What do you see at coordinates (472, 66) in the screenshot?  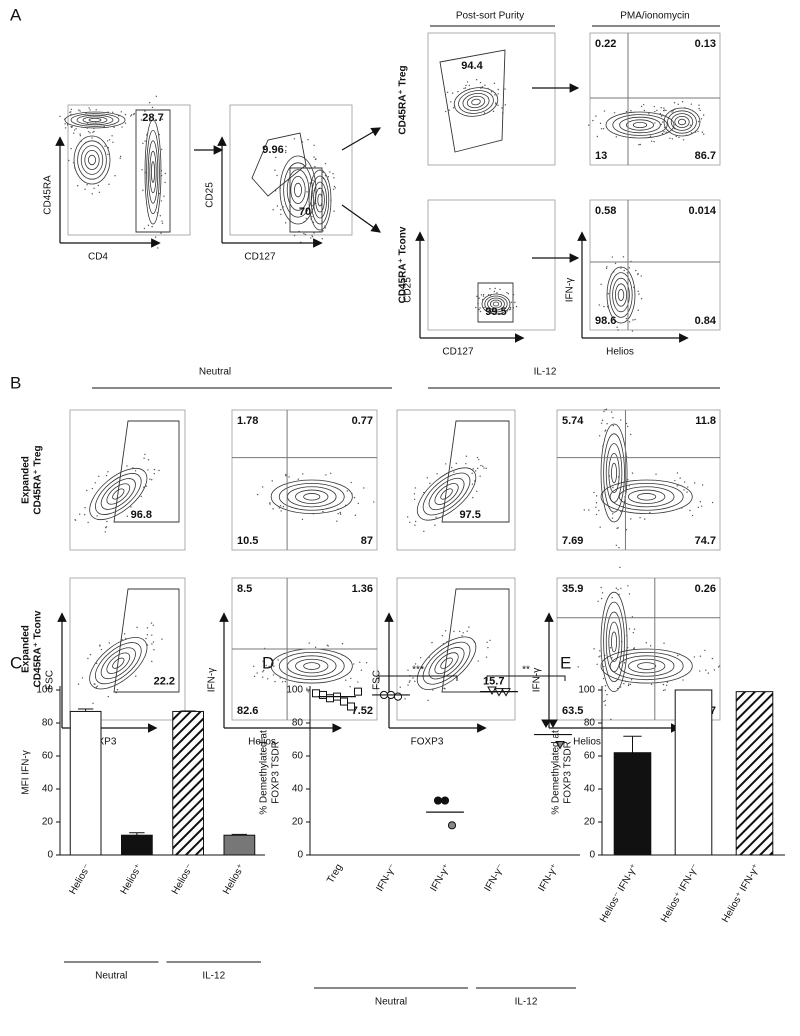 I see `gate-value: 94.4` at bounding box center [472, 66].